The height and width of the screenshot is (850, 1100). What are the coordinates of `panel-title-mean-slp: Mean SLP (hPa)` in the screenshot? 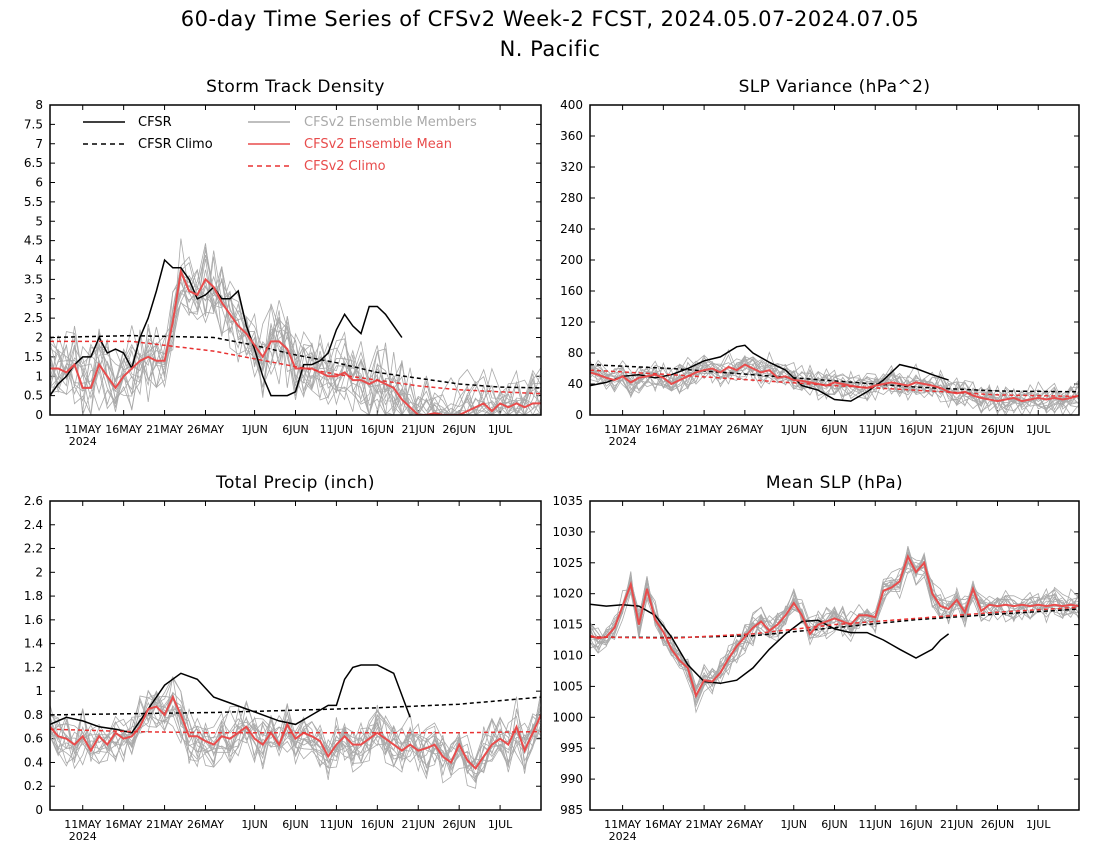 It's located at (834, 483).